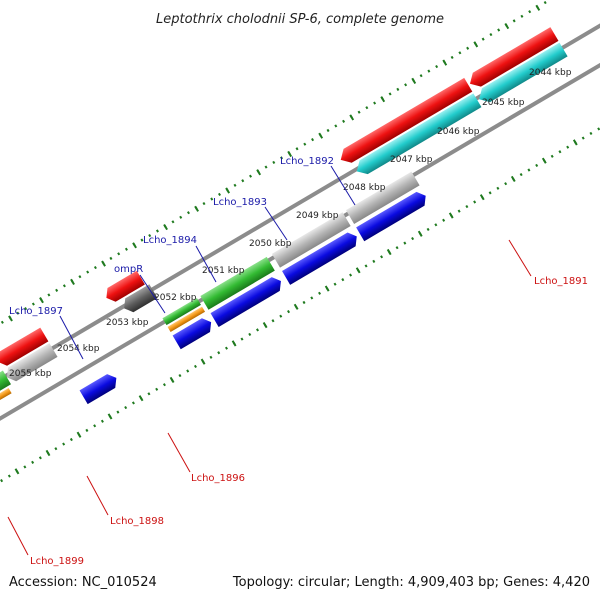 This screenshot has height=600, width=600. Describe the element at coordinates (78, 349) in the screenshot. I see `kbp-label: 2054 kbp` at that location.